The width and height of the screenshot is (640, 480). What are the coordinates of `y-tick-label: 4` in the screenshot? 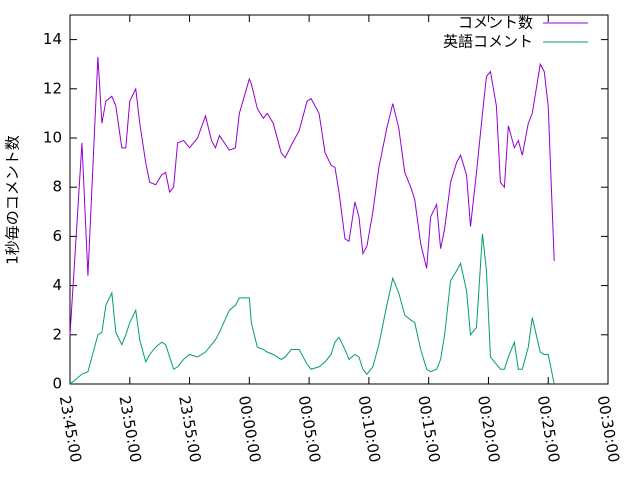 It's located at (57, 285).